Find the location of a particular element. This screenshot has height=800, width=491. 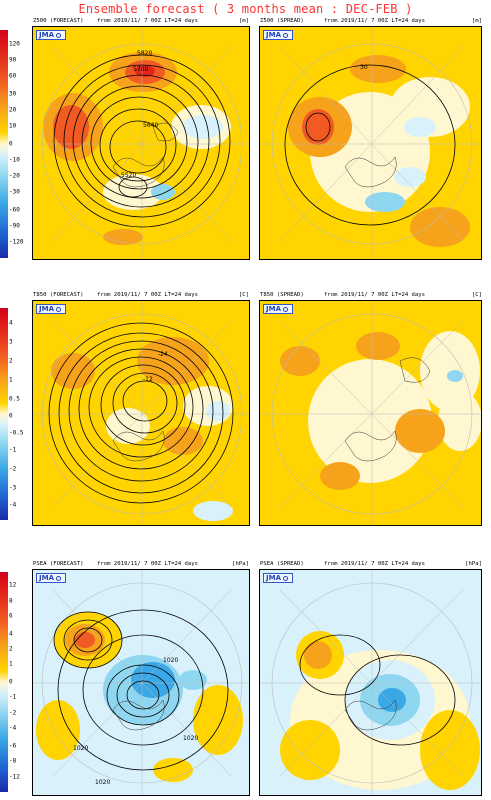

panel-label: T850 (FORECAST) is located at coordinates (58, 295).